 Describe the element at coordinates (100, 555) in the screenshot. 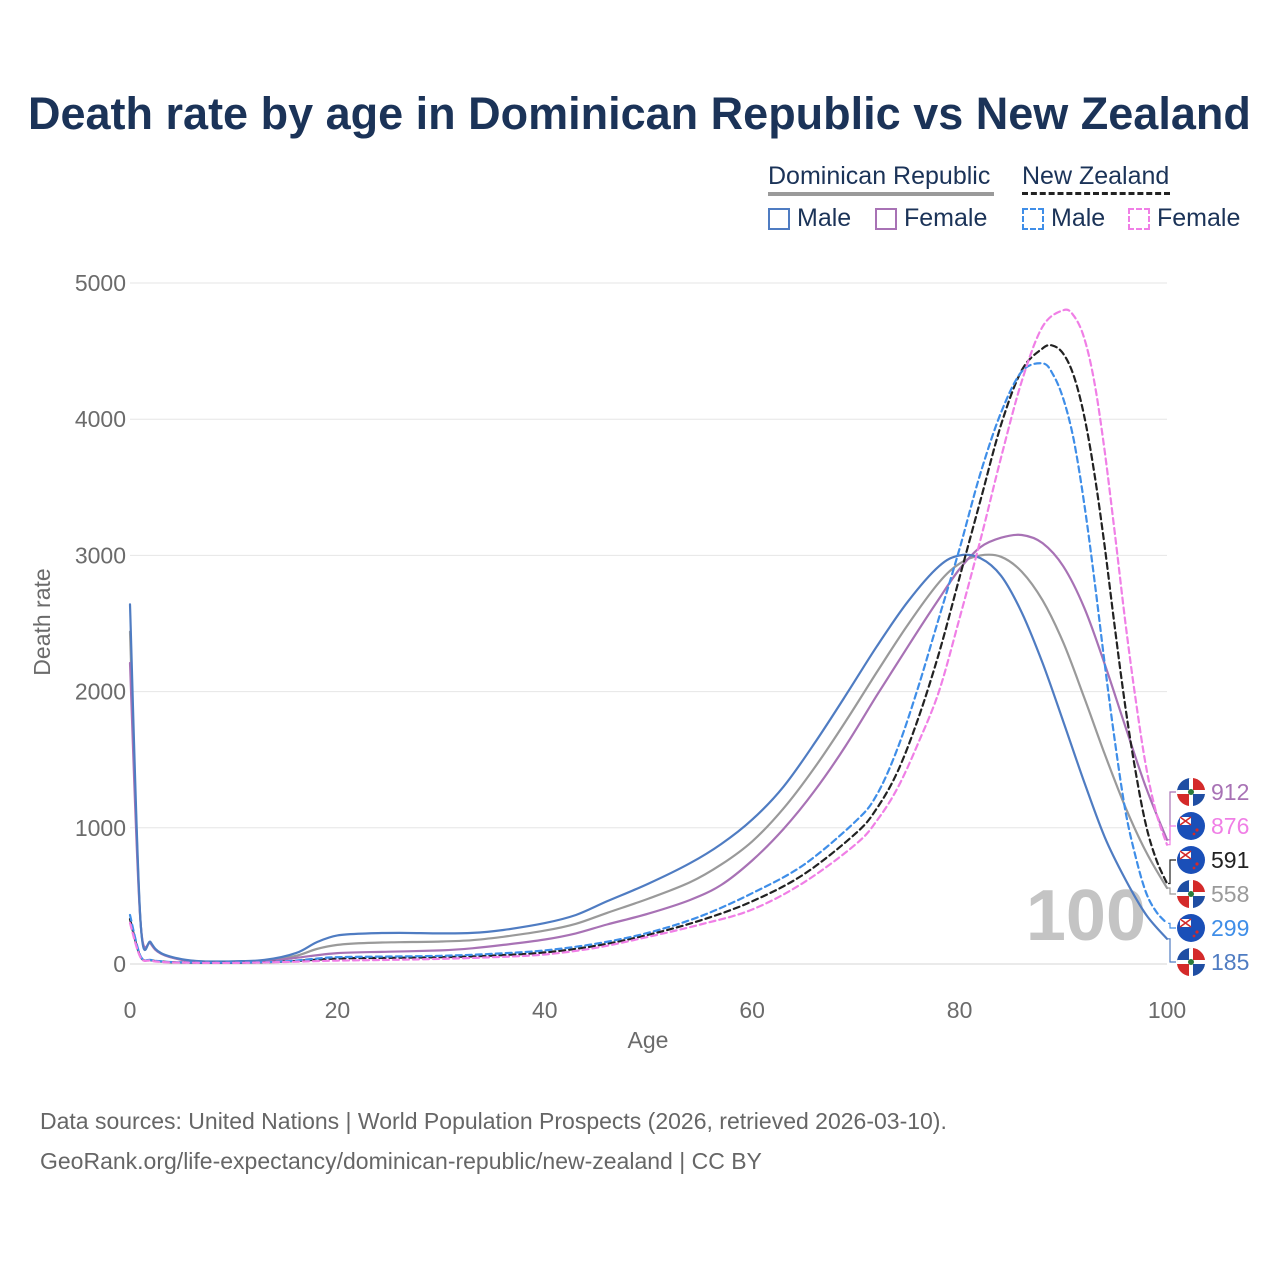

I see `y-tick-label-3000: 3000` at that location.